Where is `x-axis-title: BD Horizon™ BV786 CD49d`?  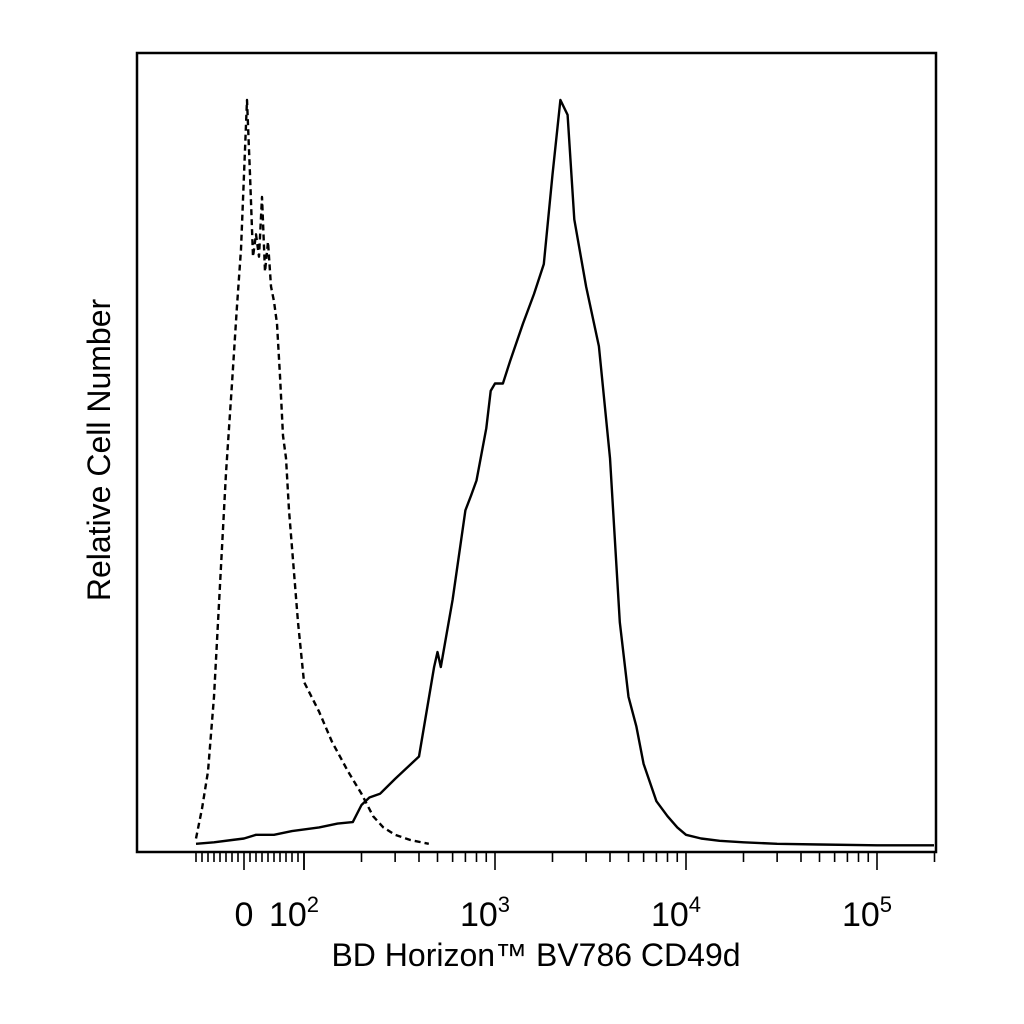 x-axis-title: BD Horizon™ BV786 CD49d is located at coordinates (535, 955).